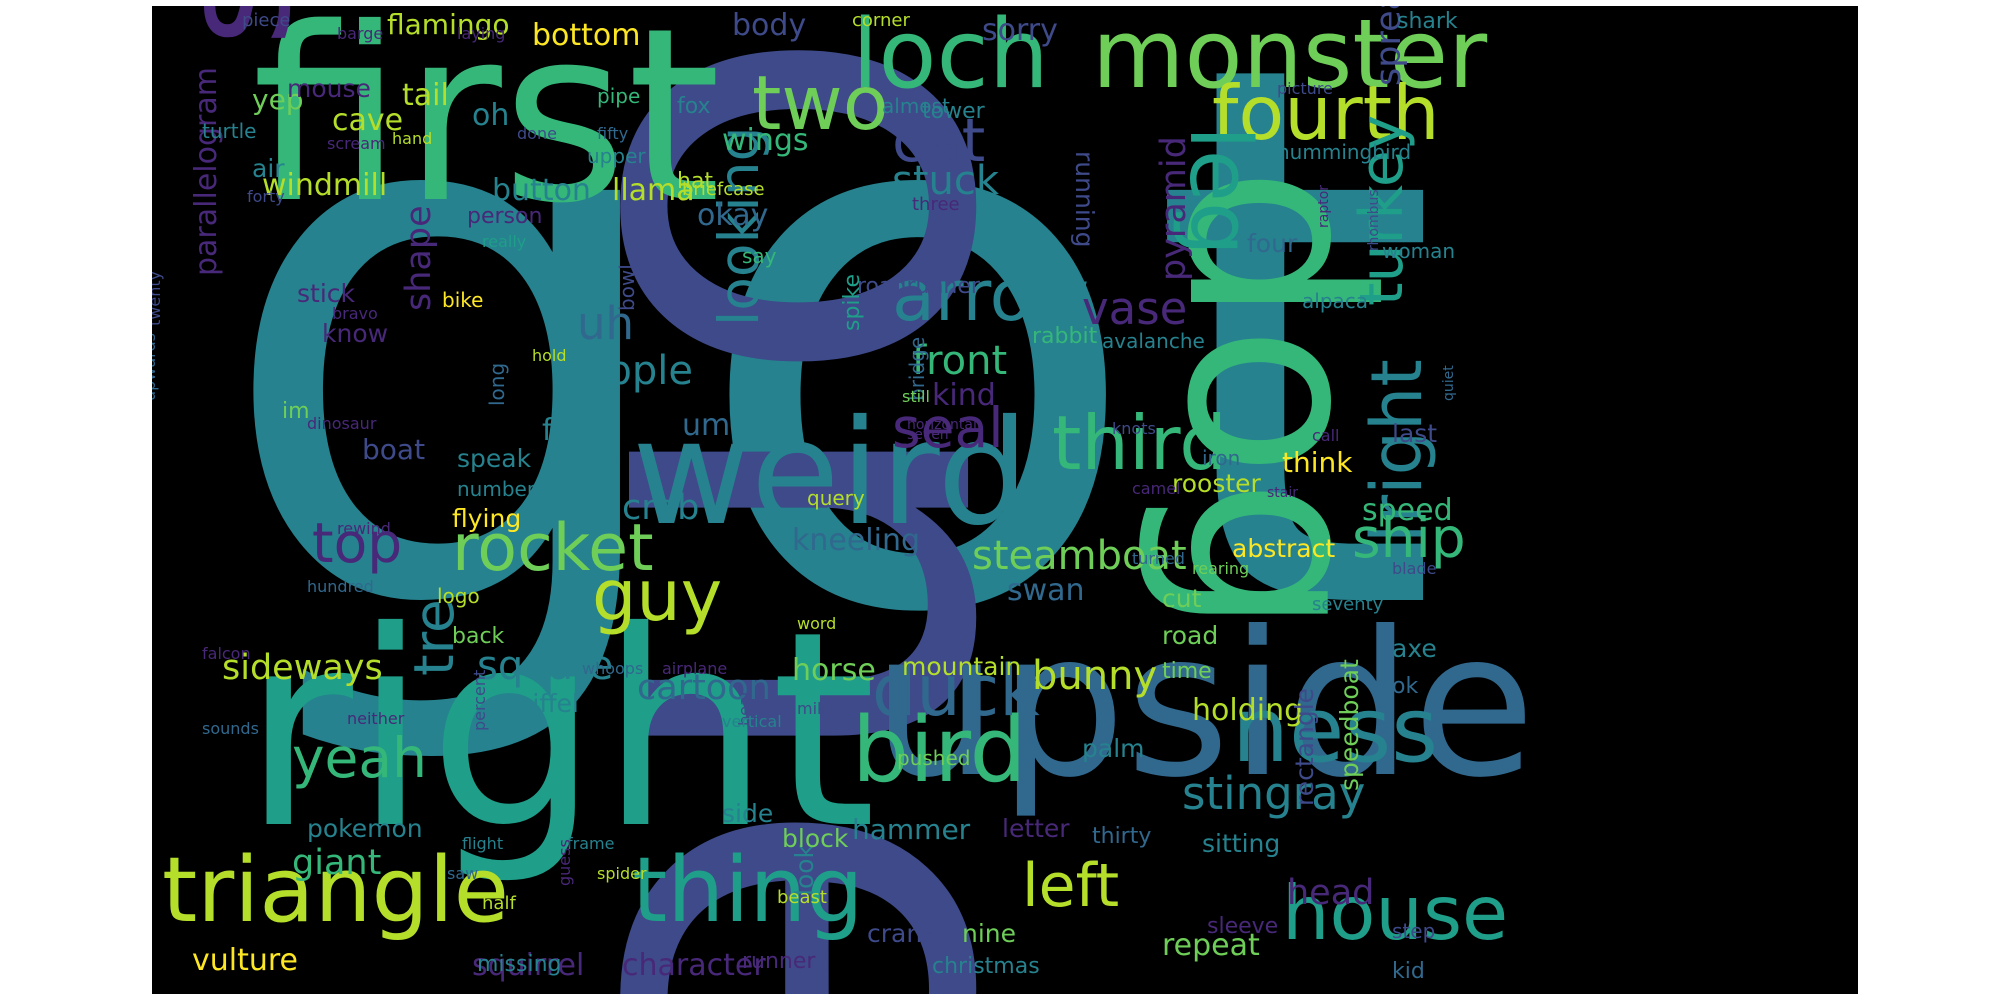 The image size is (2000, 1000). What do you see at coordinates (1274, 793) in the screenshot?
I see `word: stingray` at bounding box center [1274, 793].